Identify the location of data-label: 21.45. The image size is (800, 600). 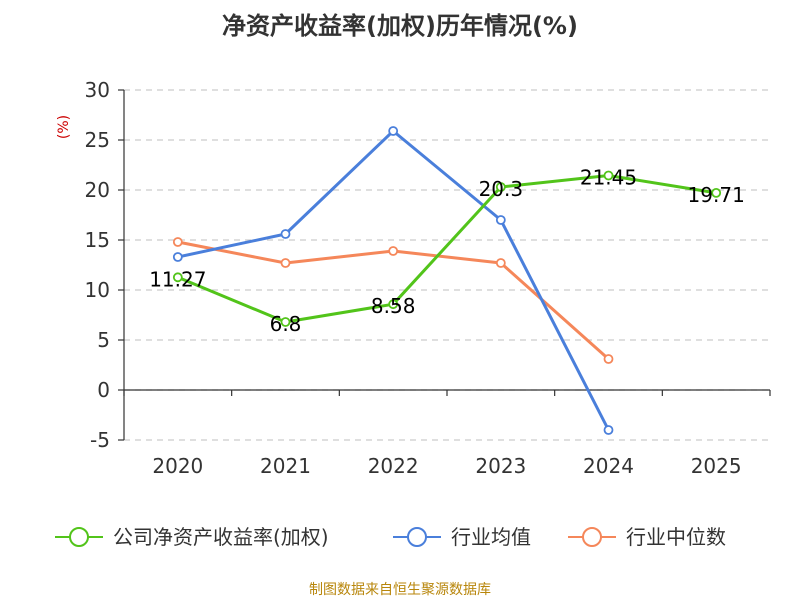
(608, 178).